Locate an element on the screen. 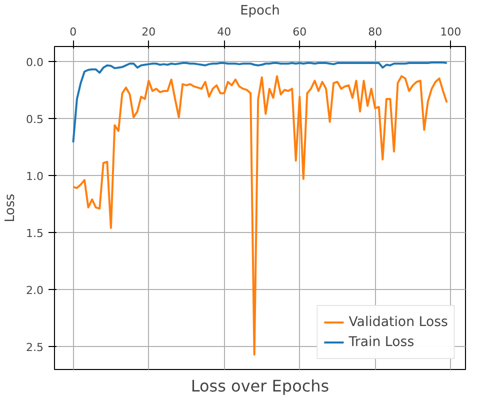  y-tick-label: 0.5 is located at coordinates (35, 119).